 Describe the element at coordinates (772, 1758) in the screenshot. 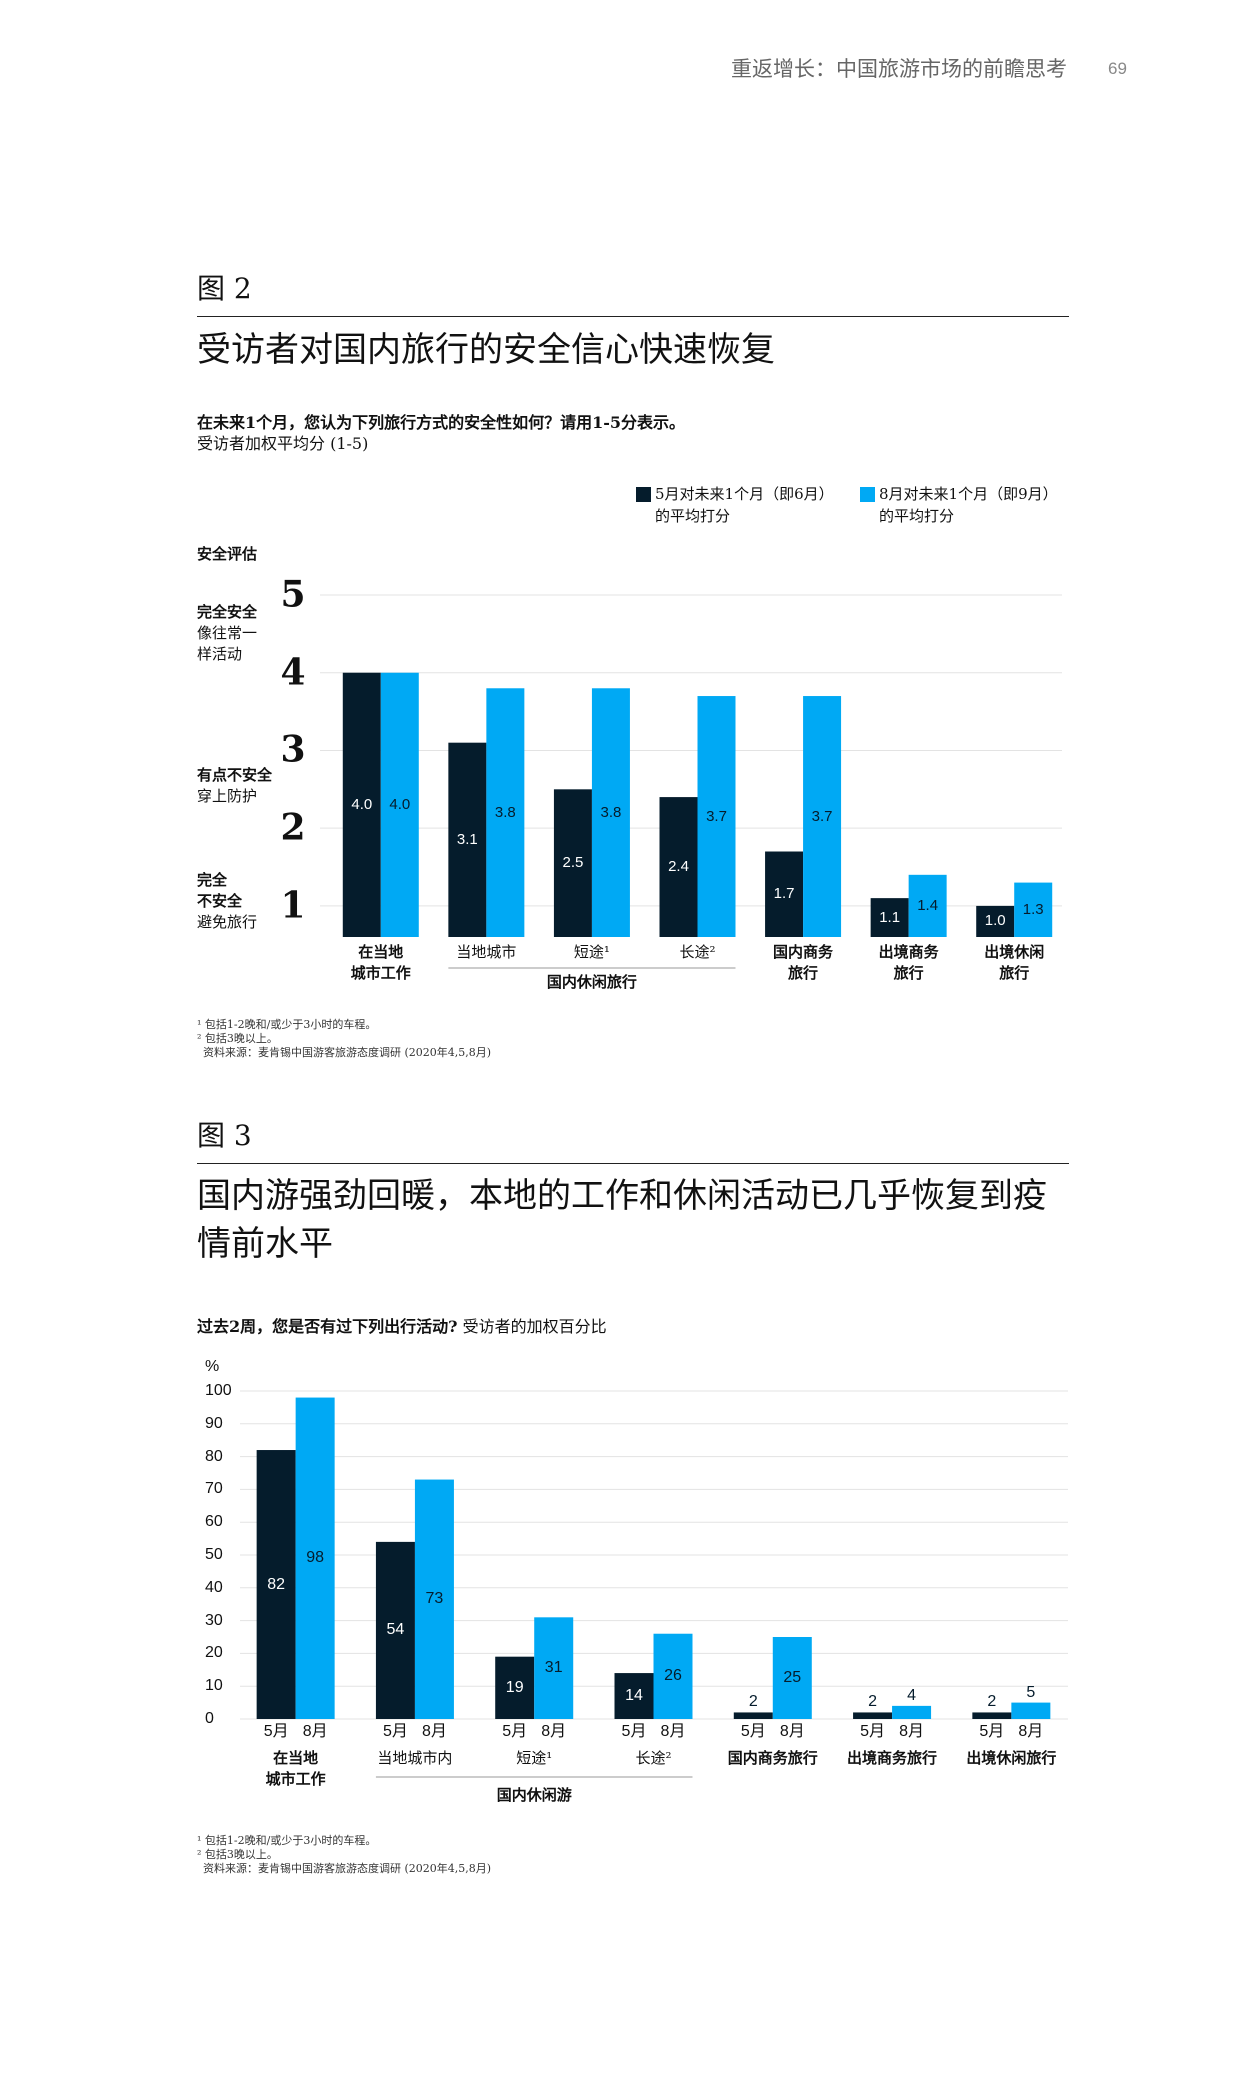

I see `x-tick-label: 国内商务旅行` at that location.